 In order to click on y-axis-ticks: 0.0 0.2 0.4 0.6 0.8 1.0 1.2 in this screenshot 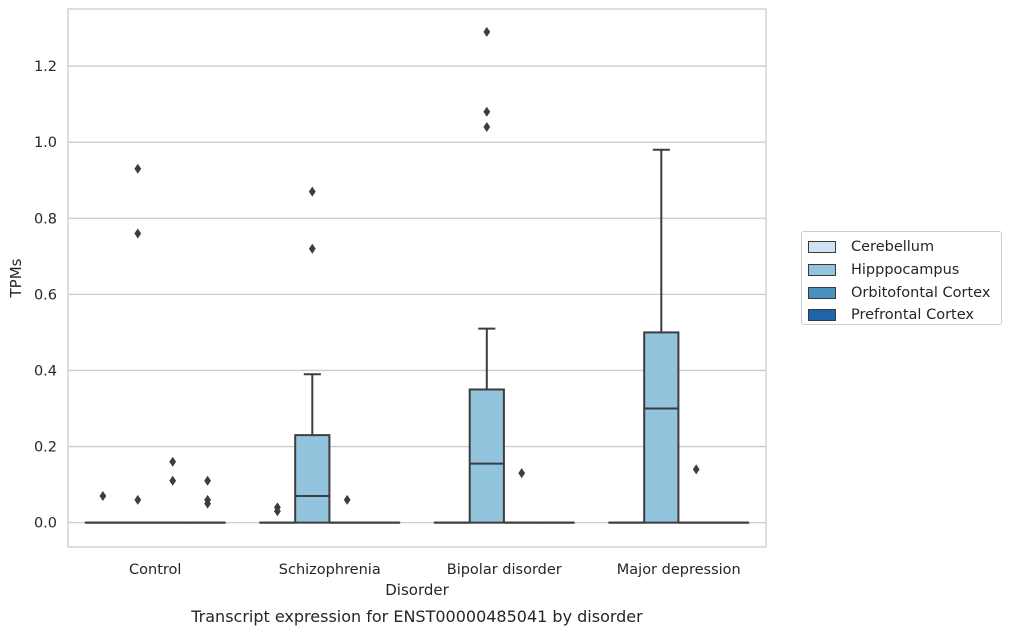, I will do `click(45, 295)`.